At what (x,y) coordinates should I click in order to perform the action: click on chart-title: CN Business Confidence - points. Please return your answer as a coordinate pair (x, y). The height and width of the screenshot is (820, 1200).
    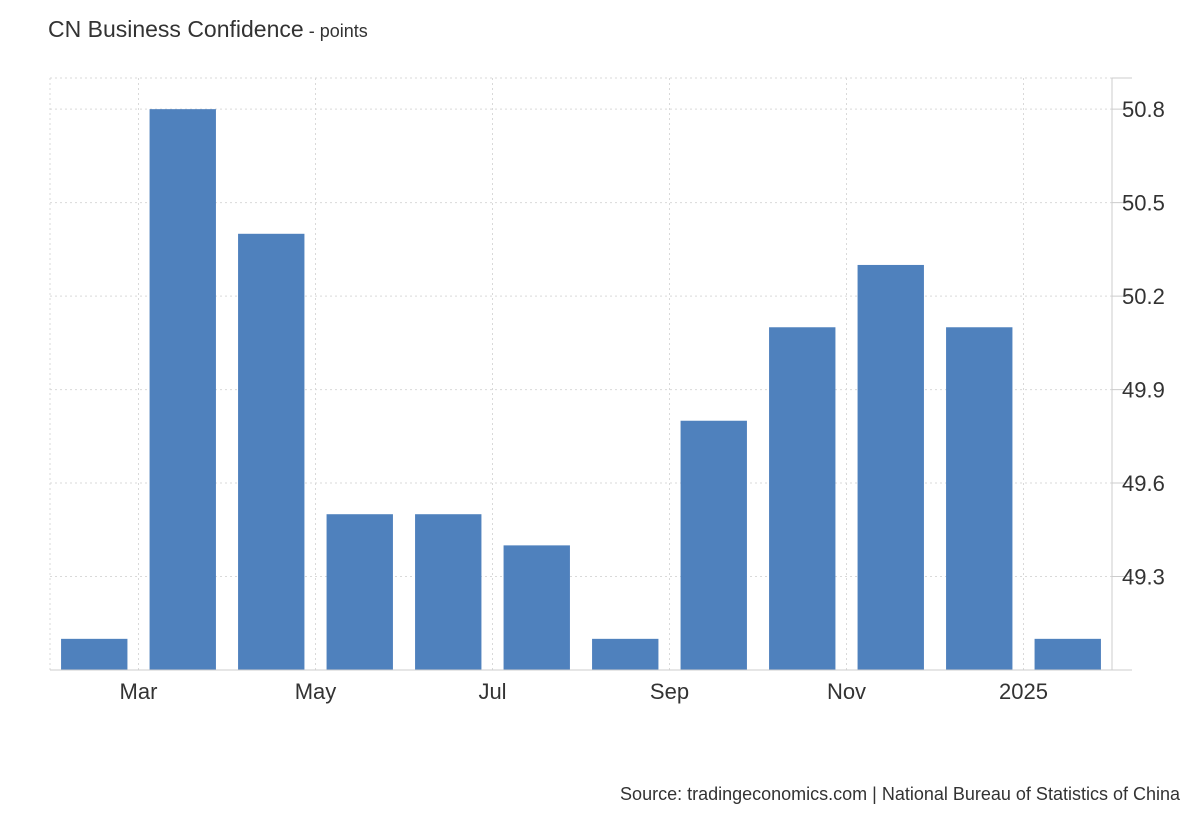
    Looking at the image, I should click on (208, 29).